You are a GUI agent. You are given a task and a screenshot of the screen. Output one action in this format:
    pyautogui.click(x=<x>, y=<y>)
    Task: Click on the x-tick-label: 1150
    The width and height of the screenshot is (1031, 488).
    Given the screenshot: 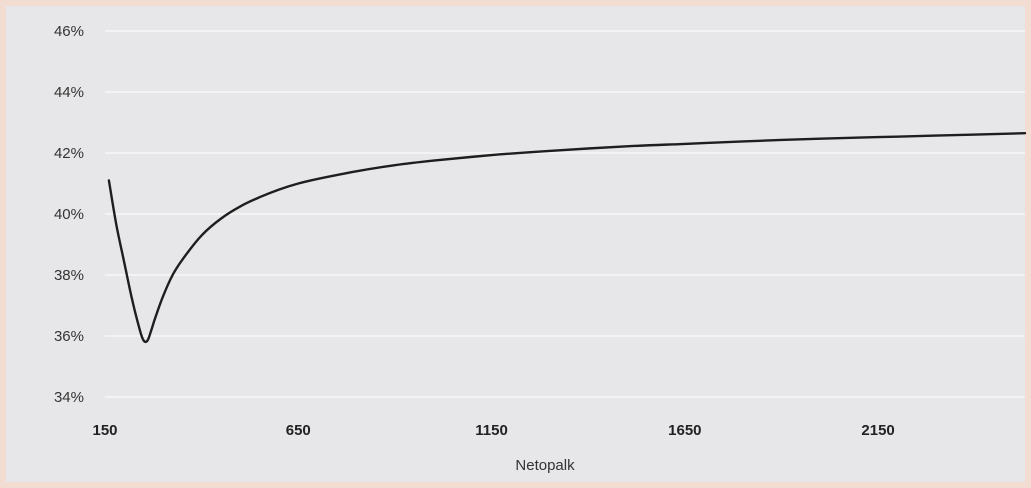 What is the action you would take?
    pyautogui.click(x=491, y=430)
    